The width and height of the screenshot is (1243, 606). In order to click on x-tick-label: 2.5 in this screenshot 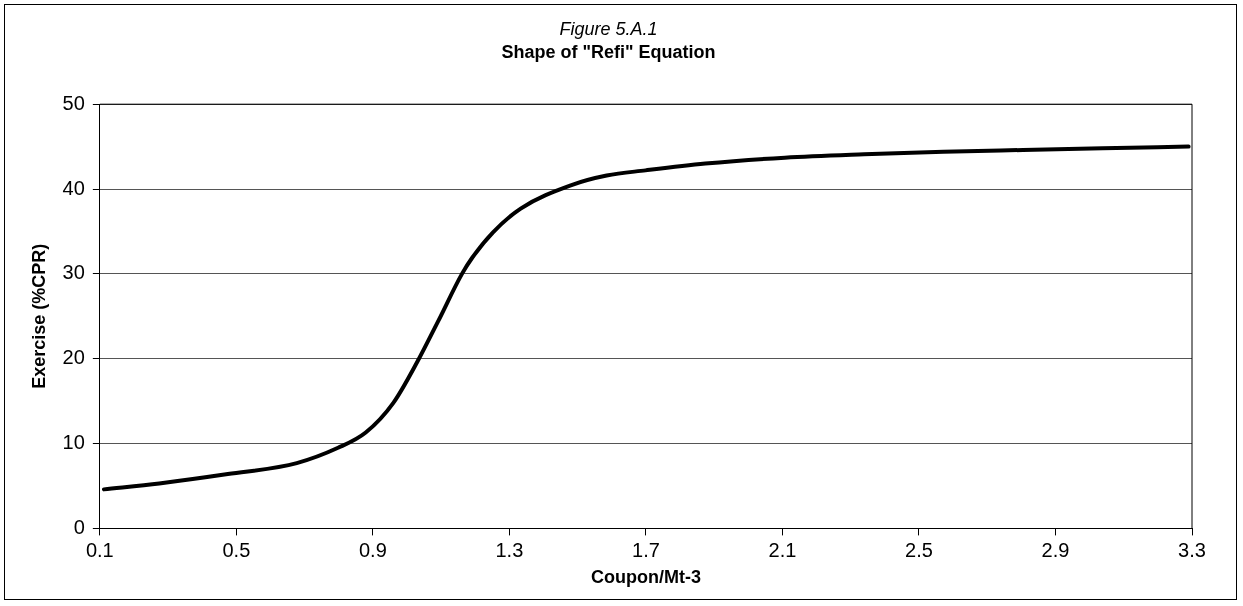, I will do `click(919, 549)`.